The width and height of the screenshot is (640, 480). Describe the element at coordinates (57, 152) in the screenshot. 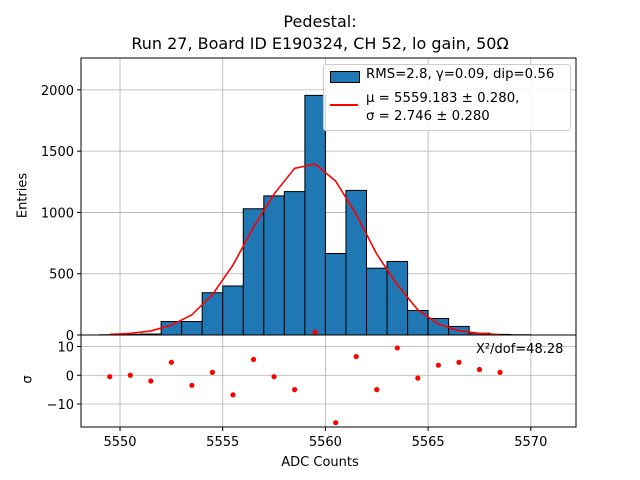

I see `top-y-tick-label: 1500` at that location.